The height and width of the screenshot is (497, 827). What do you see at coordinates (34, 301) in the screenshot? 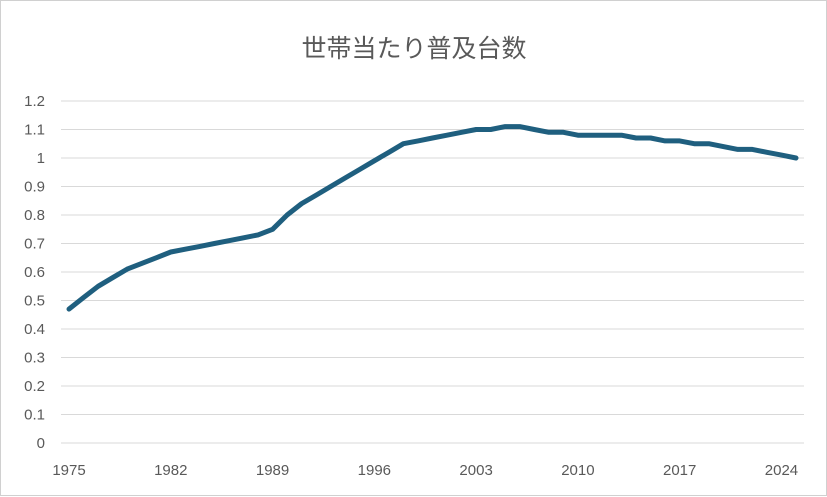
I see `y-tick-label: 0.5` at bounding box center [34, 301].